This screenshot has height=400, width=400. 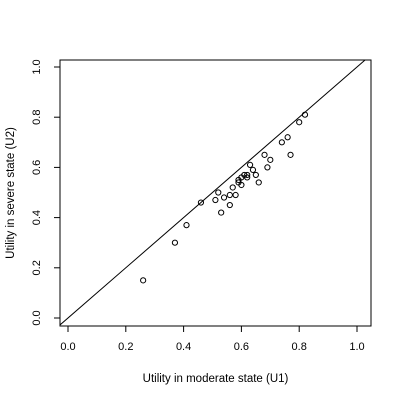 I want to click on x-tick-label: 0.6, so click(x=241, y=347).